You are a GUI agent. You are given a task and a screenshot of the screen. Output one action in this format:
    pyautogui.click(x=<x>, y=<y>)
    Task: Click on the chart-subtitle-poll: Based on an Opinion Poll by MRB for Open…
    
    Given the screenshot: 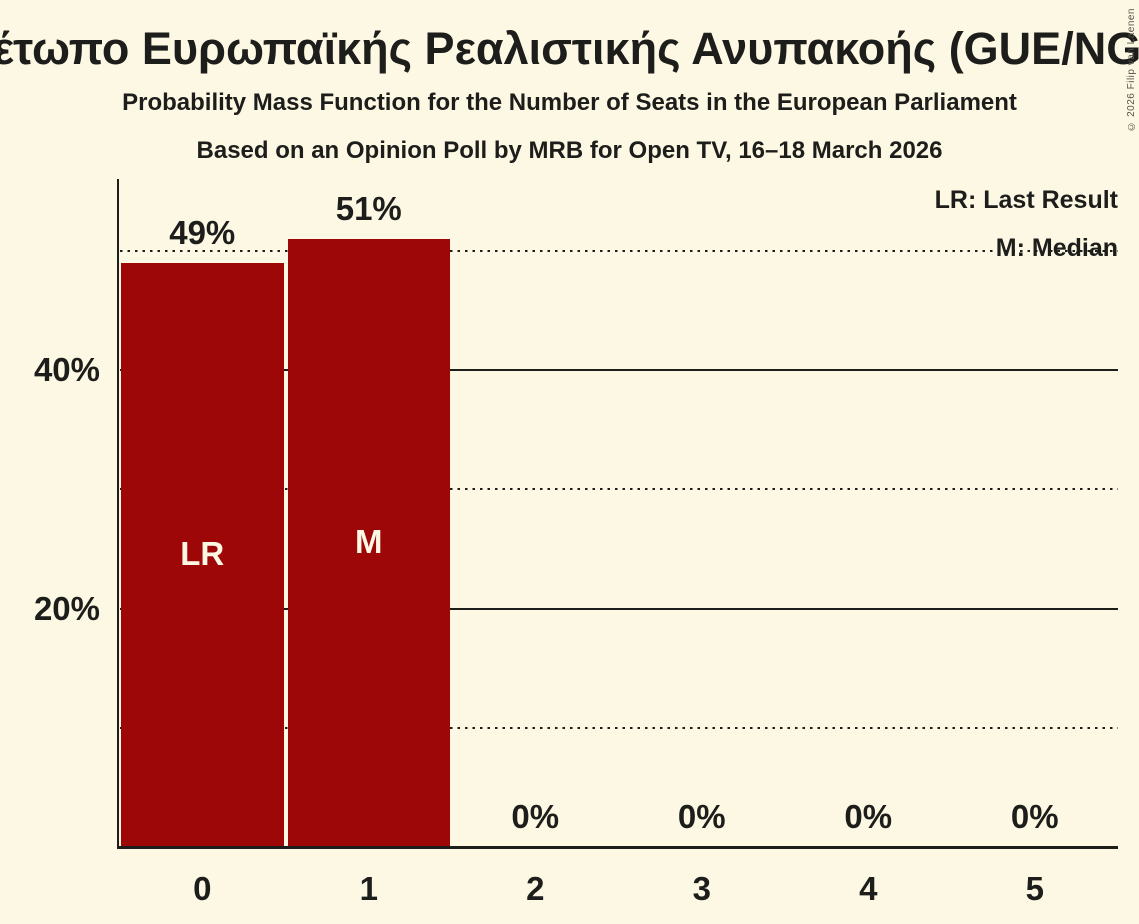 What is the action you would take?
    pyautogui.click(x=569, y=150)
    